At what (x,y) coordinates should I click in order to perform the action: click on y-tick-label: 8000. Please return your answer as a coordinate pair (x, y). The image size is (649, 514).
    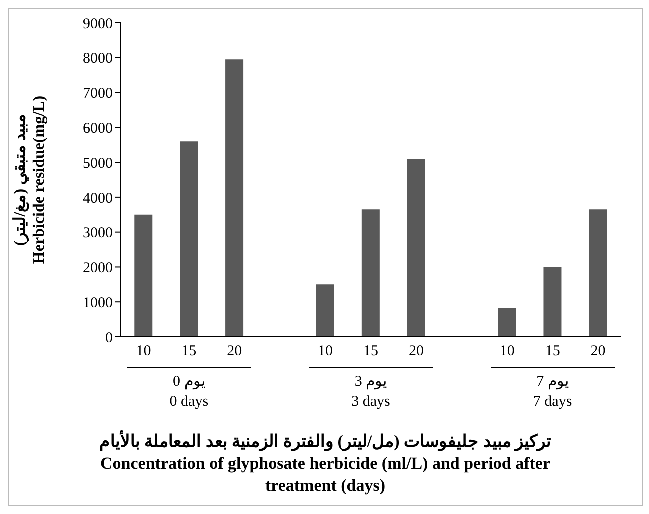
    Looking at the image, I should click on (98, 59).